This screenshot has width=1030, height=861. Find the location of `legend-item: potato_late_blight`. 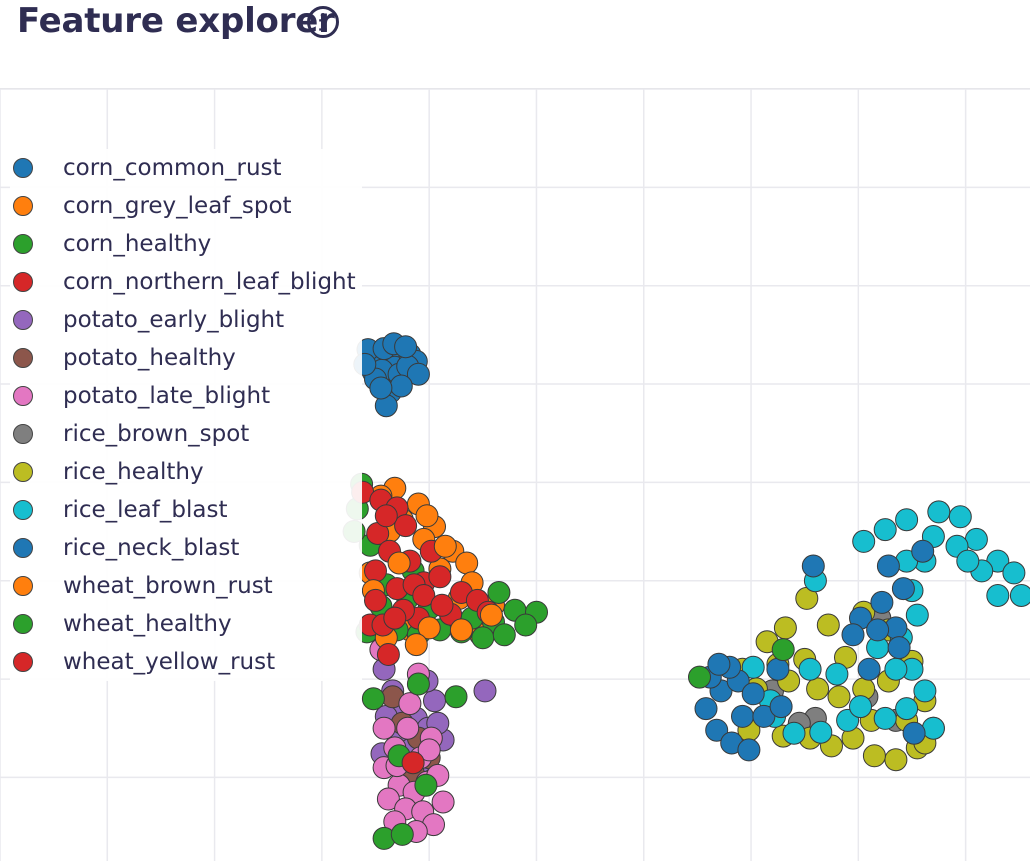

legend-item: potato_late_blight is located at coordinates (186, 396).